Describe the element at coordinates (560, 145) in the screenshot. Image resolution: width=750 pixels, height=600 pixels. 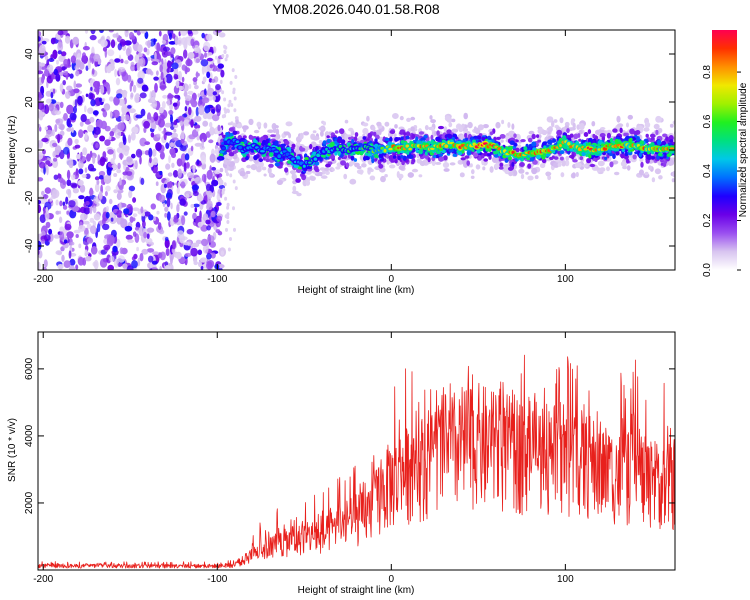
I see `signal-core-blob` at that location.